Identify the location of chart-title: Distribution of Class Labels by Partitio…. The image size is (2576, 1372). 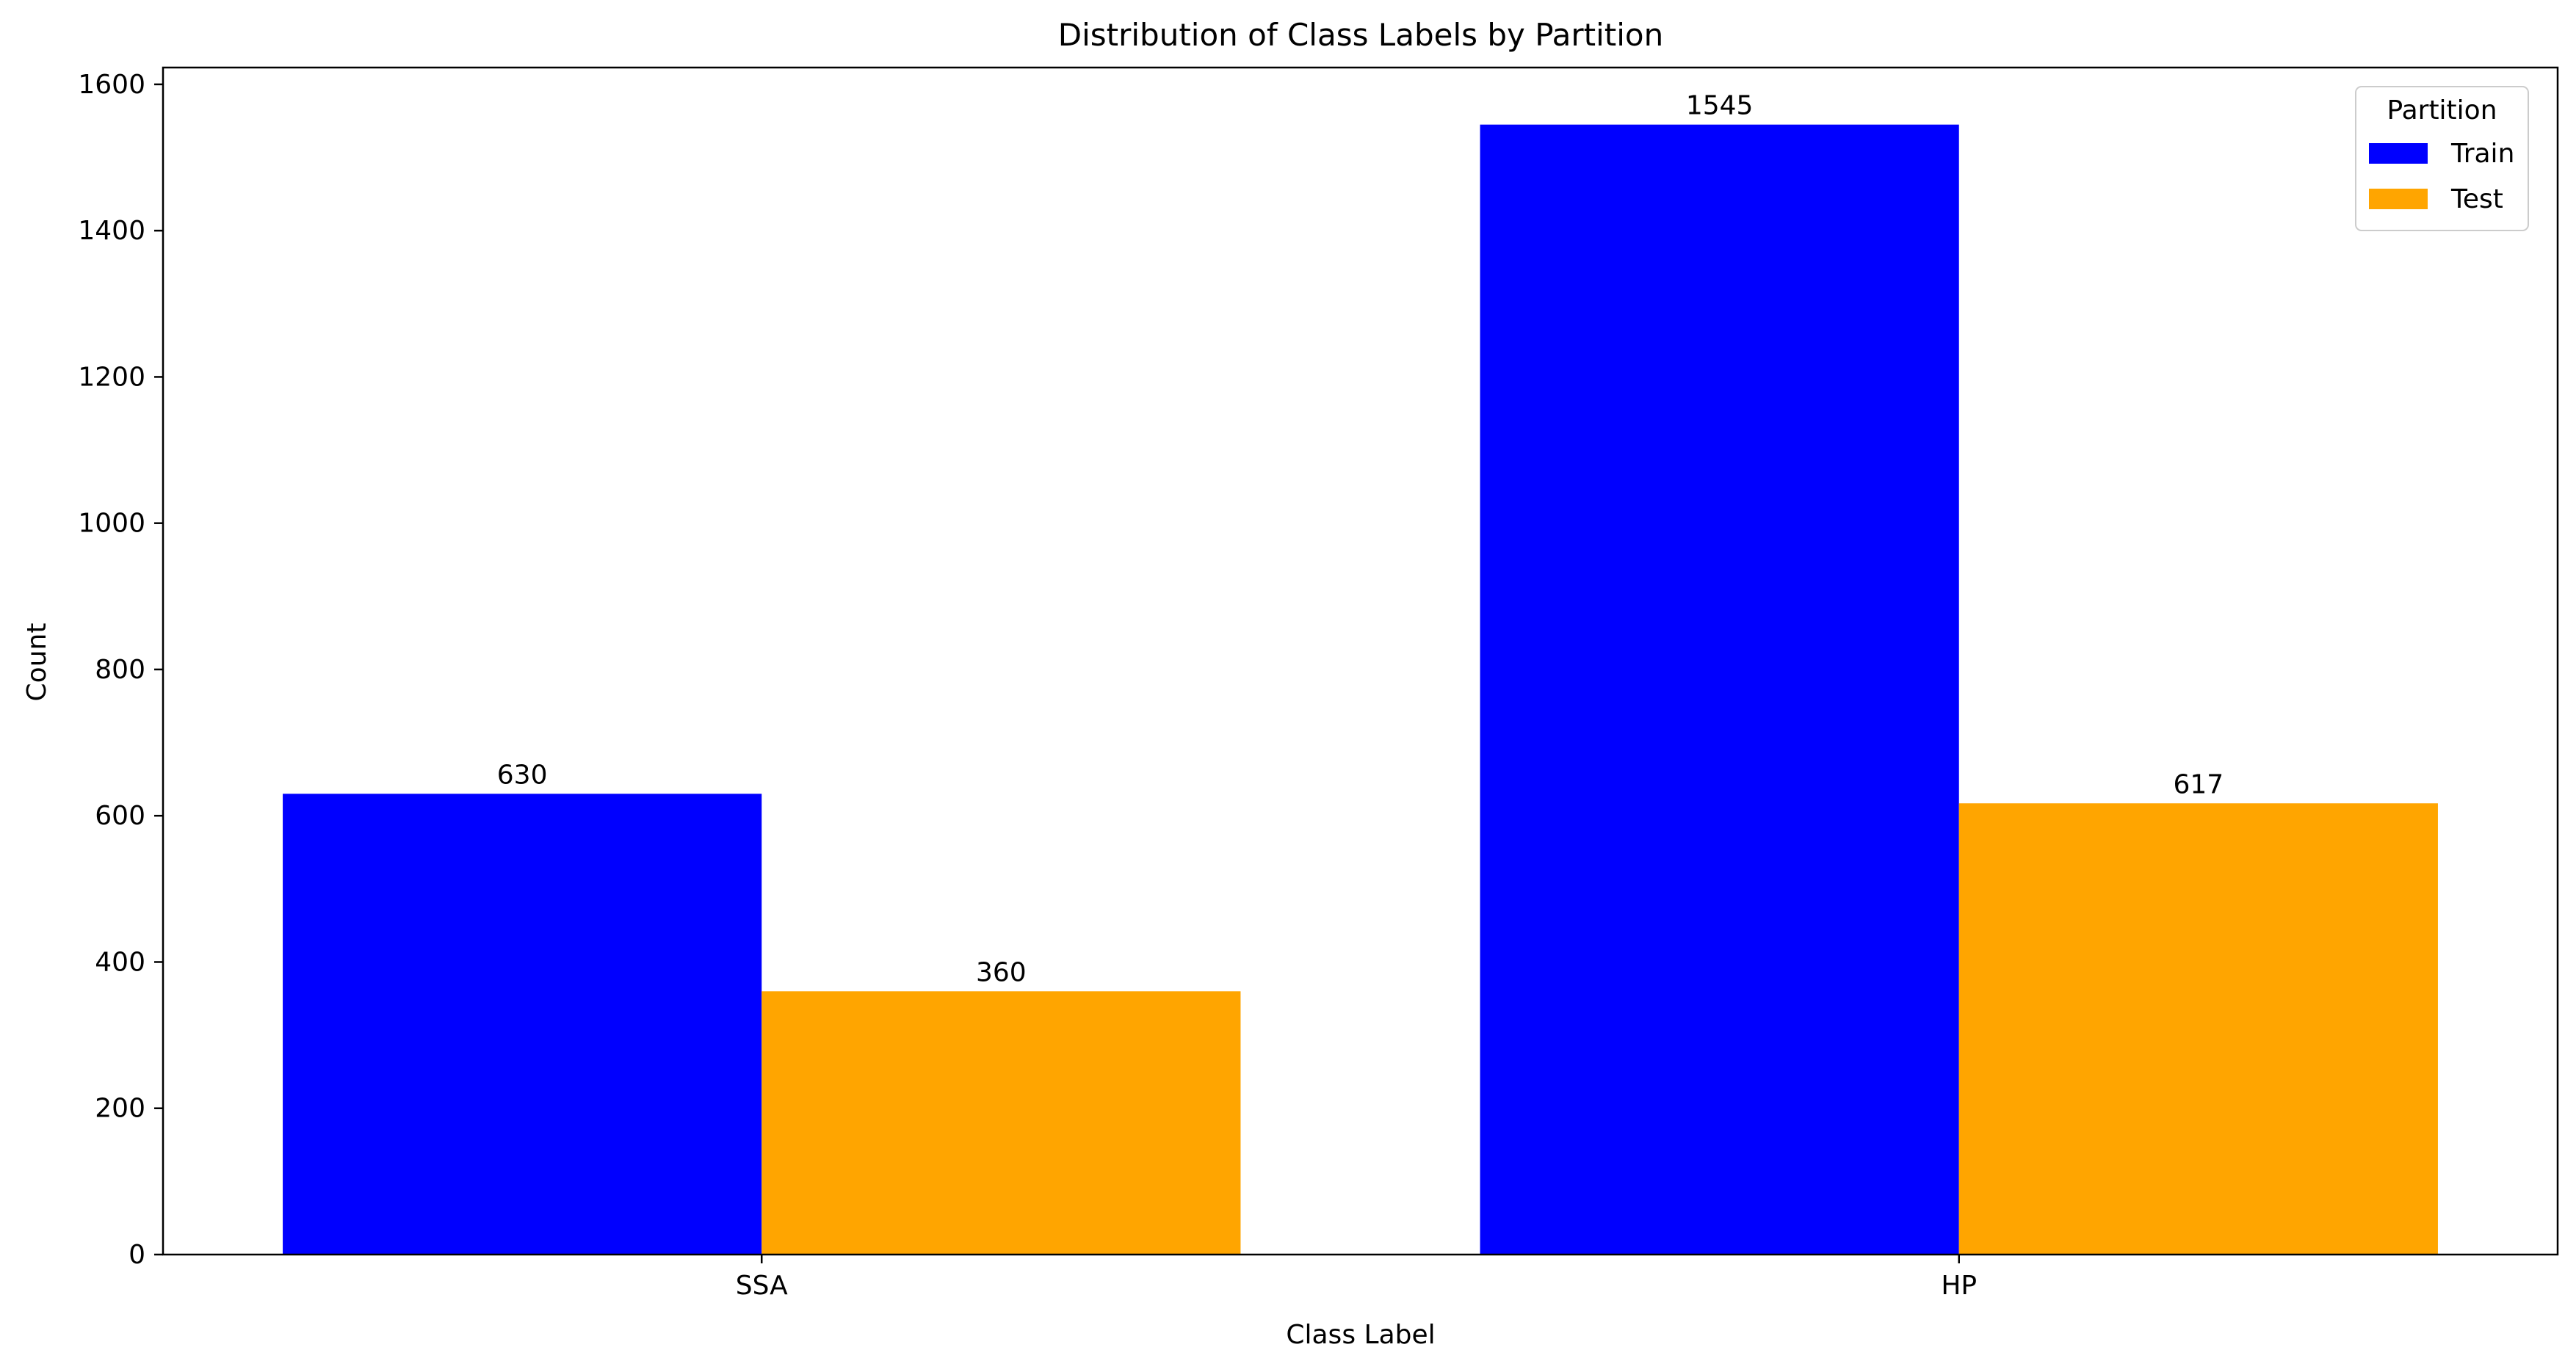
(1361, 35).